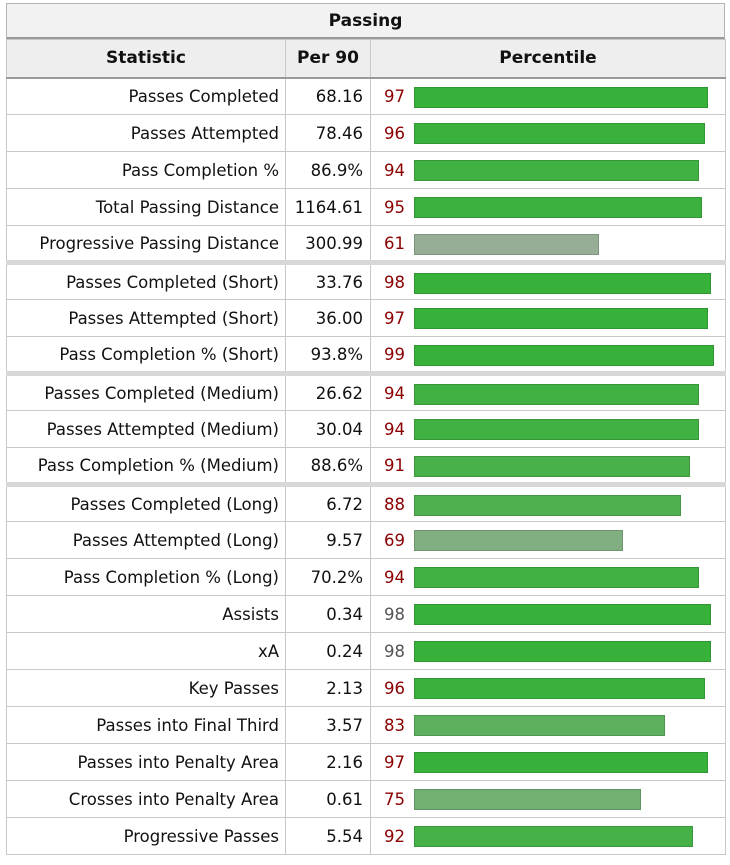  Describe the element at coordinates (394, 540) in the screenshot. I see `percentile-value: 69` at that location.